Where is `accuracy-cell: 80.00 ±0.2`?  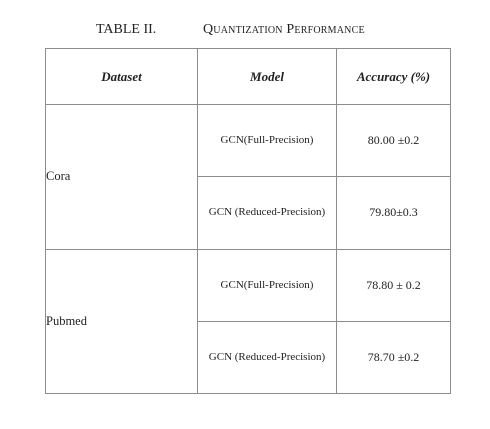
accuracy-cell: 80.00 ±0.2 is located at coordinates (393, 140).